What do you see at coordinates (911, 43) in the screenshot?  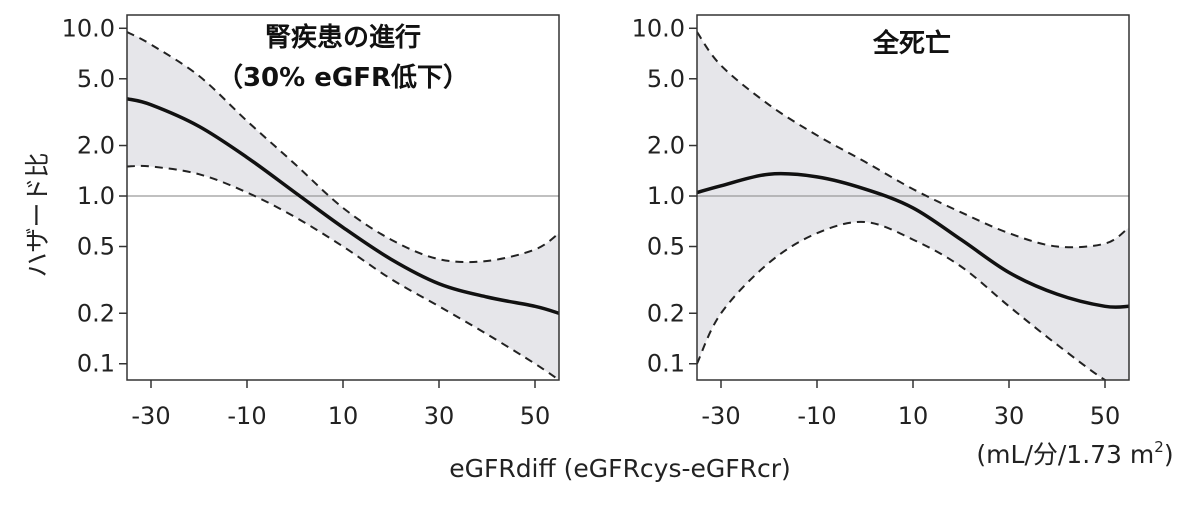 I see `panel-title-line1: 全死亡` at bounding box center [911, 43].